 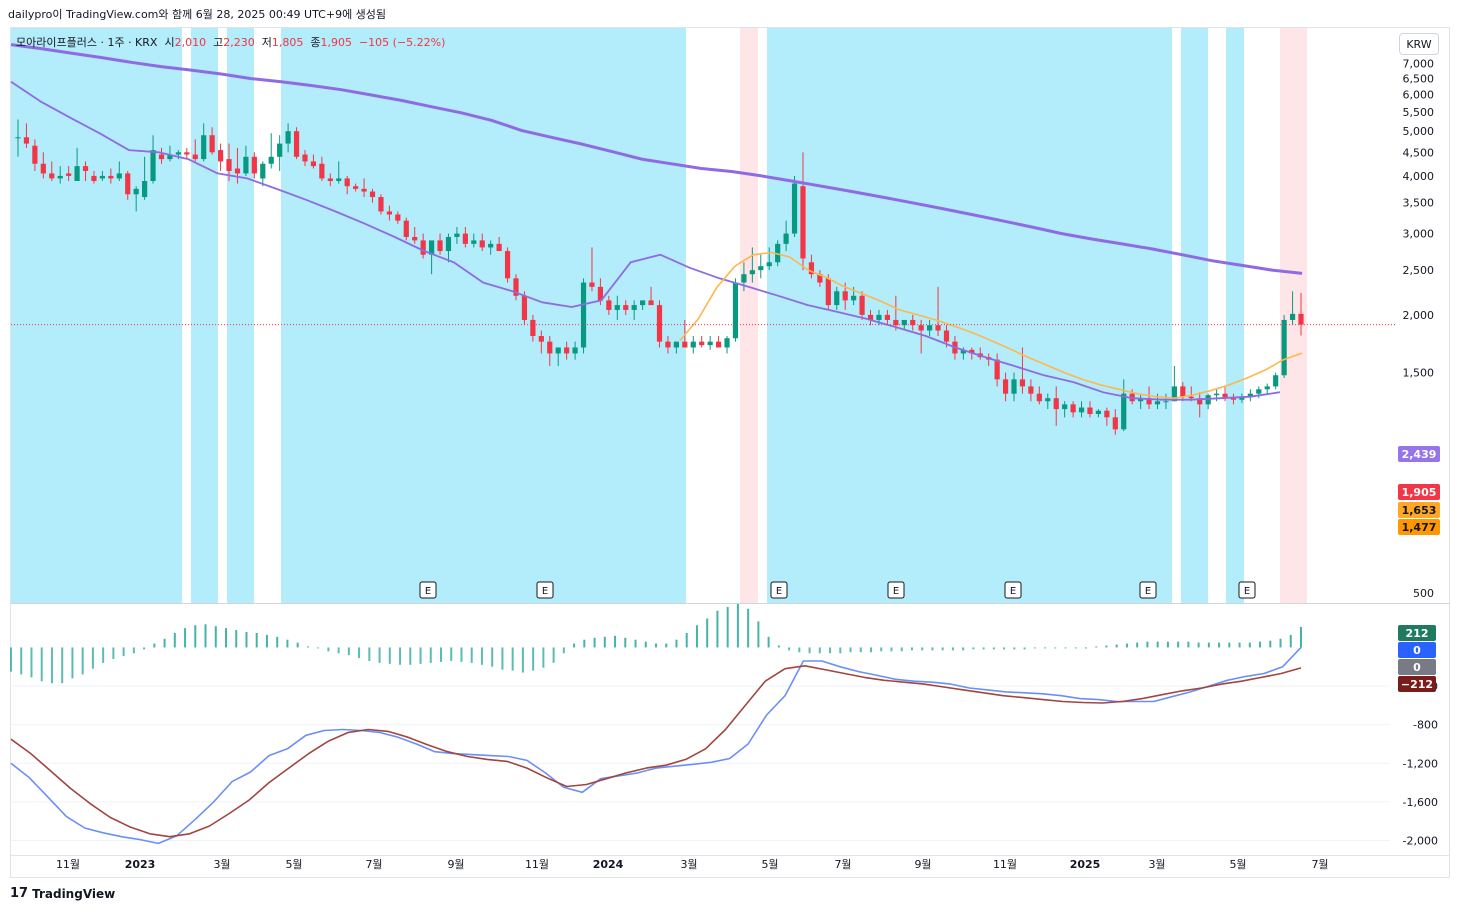 I want to click on open-value: 2,010, so click(x=190, y=42).